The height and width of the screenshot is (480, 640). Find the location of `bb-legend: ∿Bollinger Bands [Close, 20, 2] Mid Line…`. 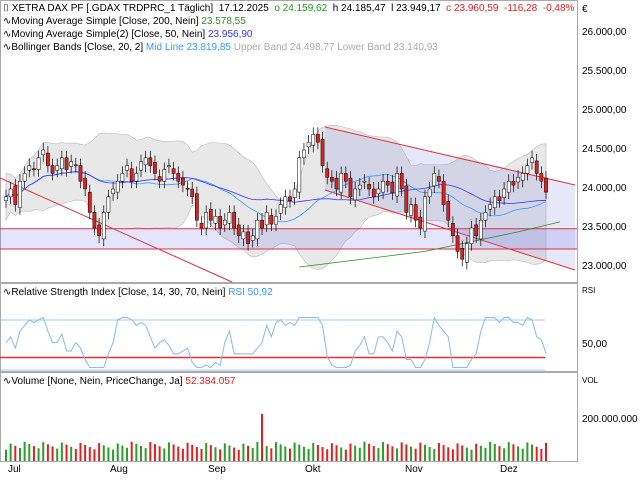

bb-legend: ∿Bollinger Bands [Close, 20, 2] Mid Line… is located at coordinates (220, 47).